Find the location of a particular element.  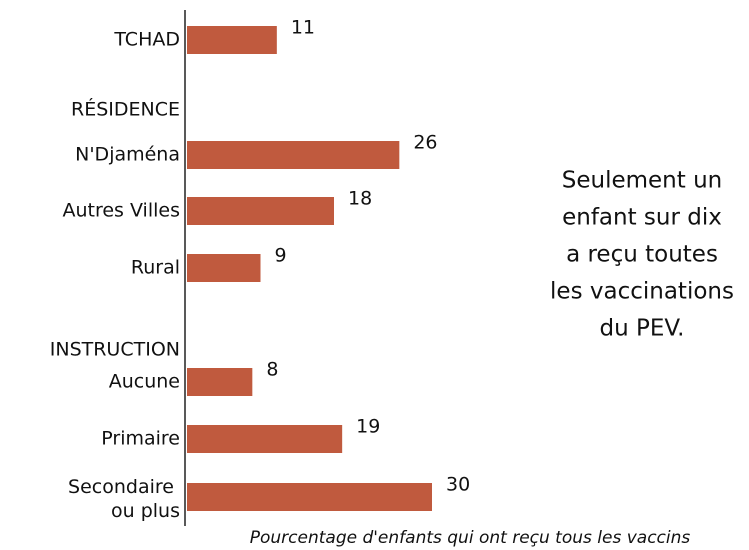

value-label: 26 is located at coordinates (425, 143).